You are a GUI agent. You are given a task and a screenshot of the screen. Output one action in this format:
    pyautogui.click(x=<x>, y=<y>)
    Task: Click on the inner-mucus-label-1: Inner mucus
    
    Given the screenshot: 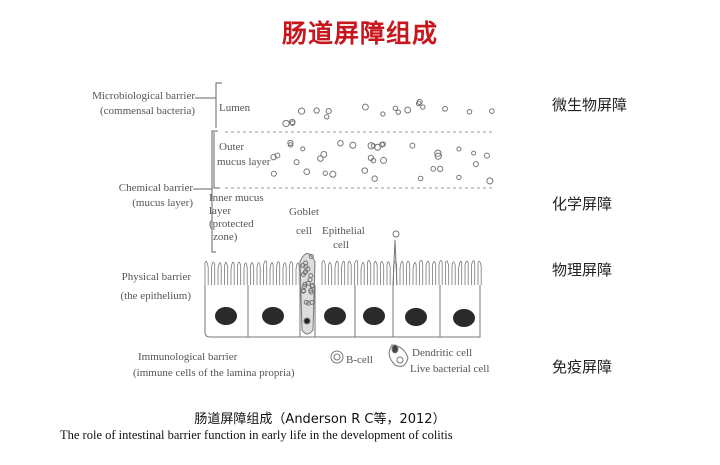 What is the action you would take?
    pyautogui.click(x=236, y=198)
    